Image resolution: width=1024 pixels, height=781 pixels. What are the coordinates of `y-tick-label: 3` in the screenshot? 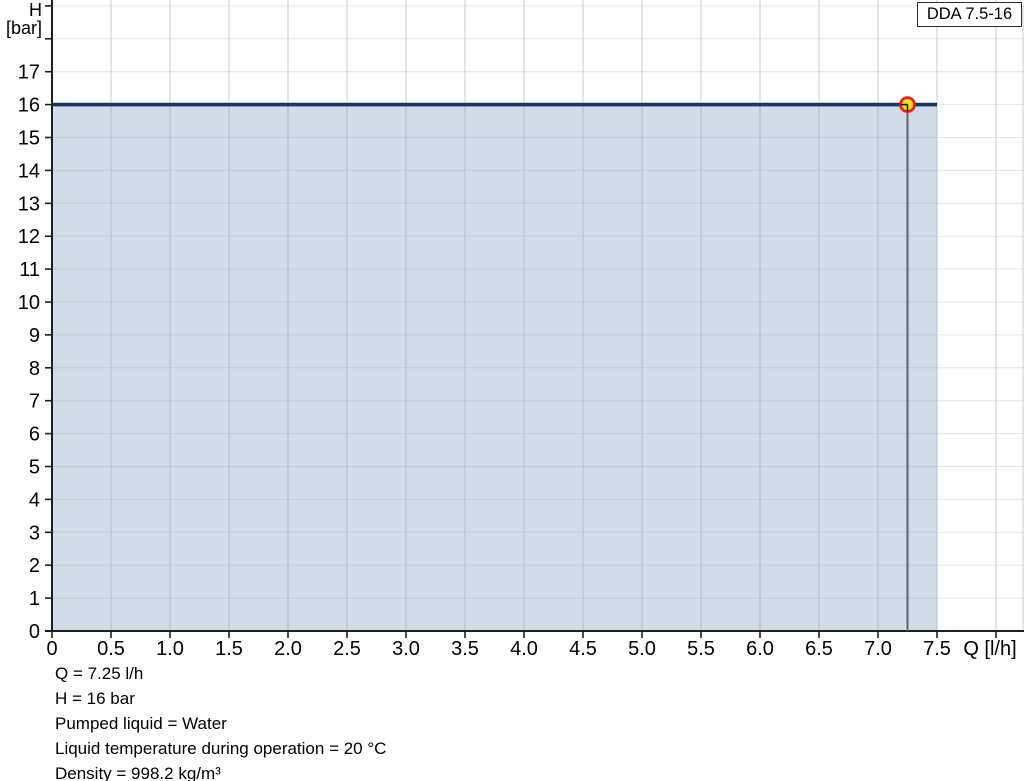 It's located at (34, 533).